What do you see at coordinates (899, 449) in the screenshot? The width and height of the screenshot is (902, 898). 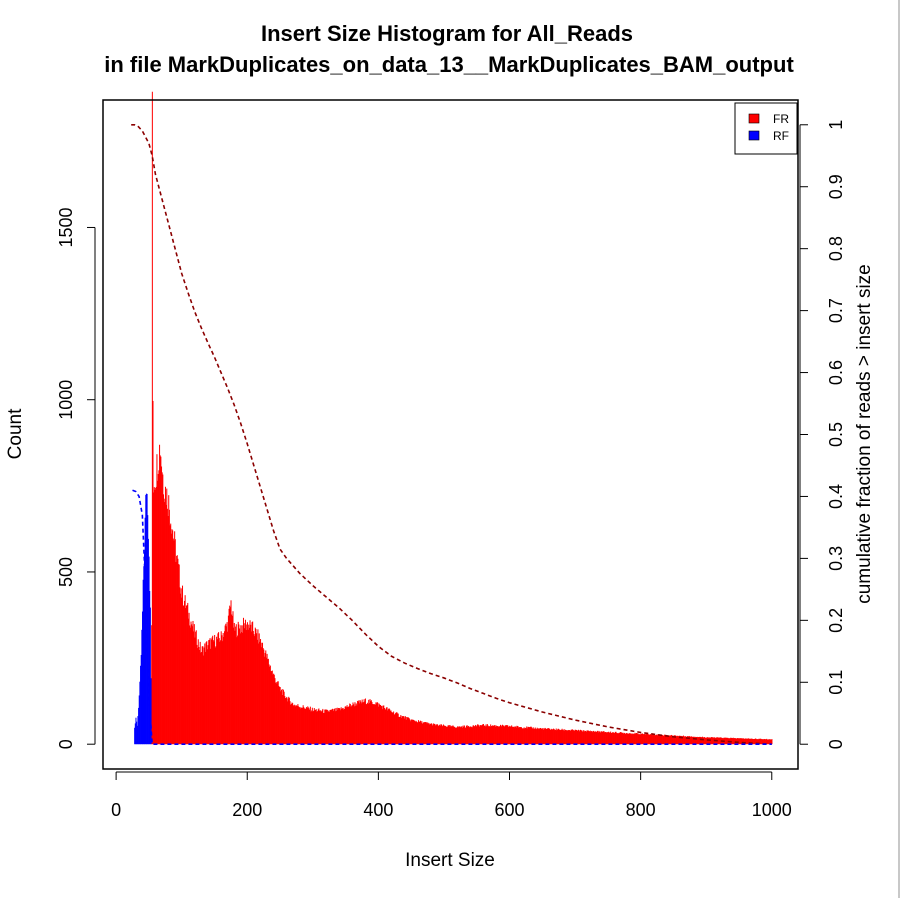 I see `page-edge-divider` at bounding box center [899, 449].